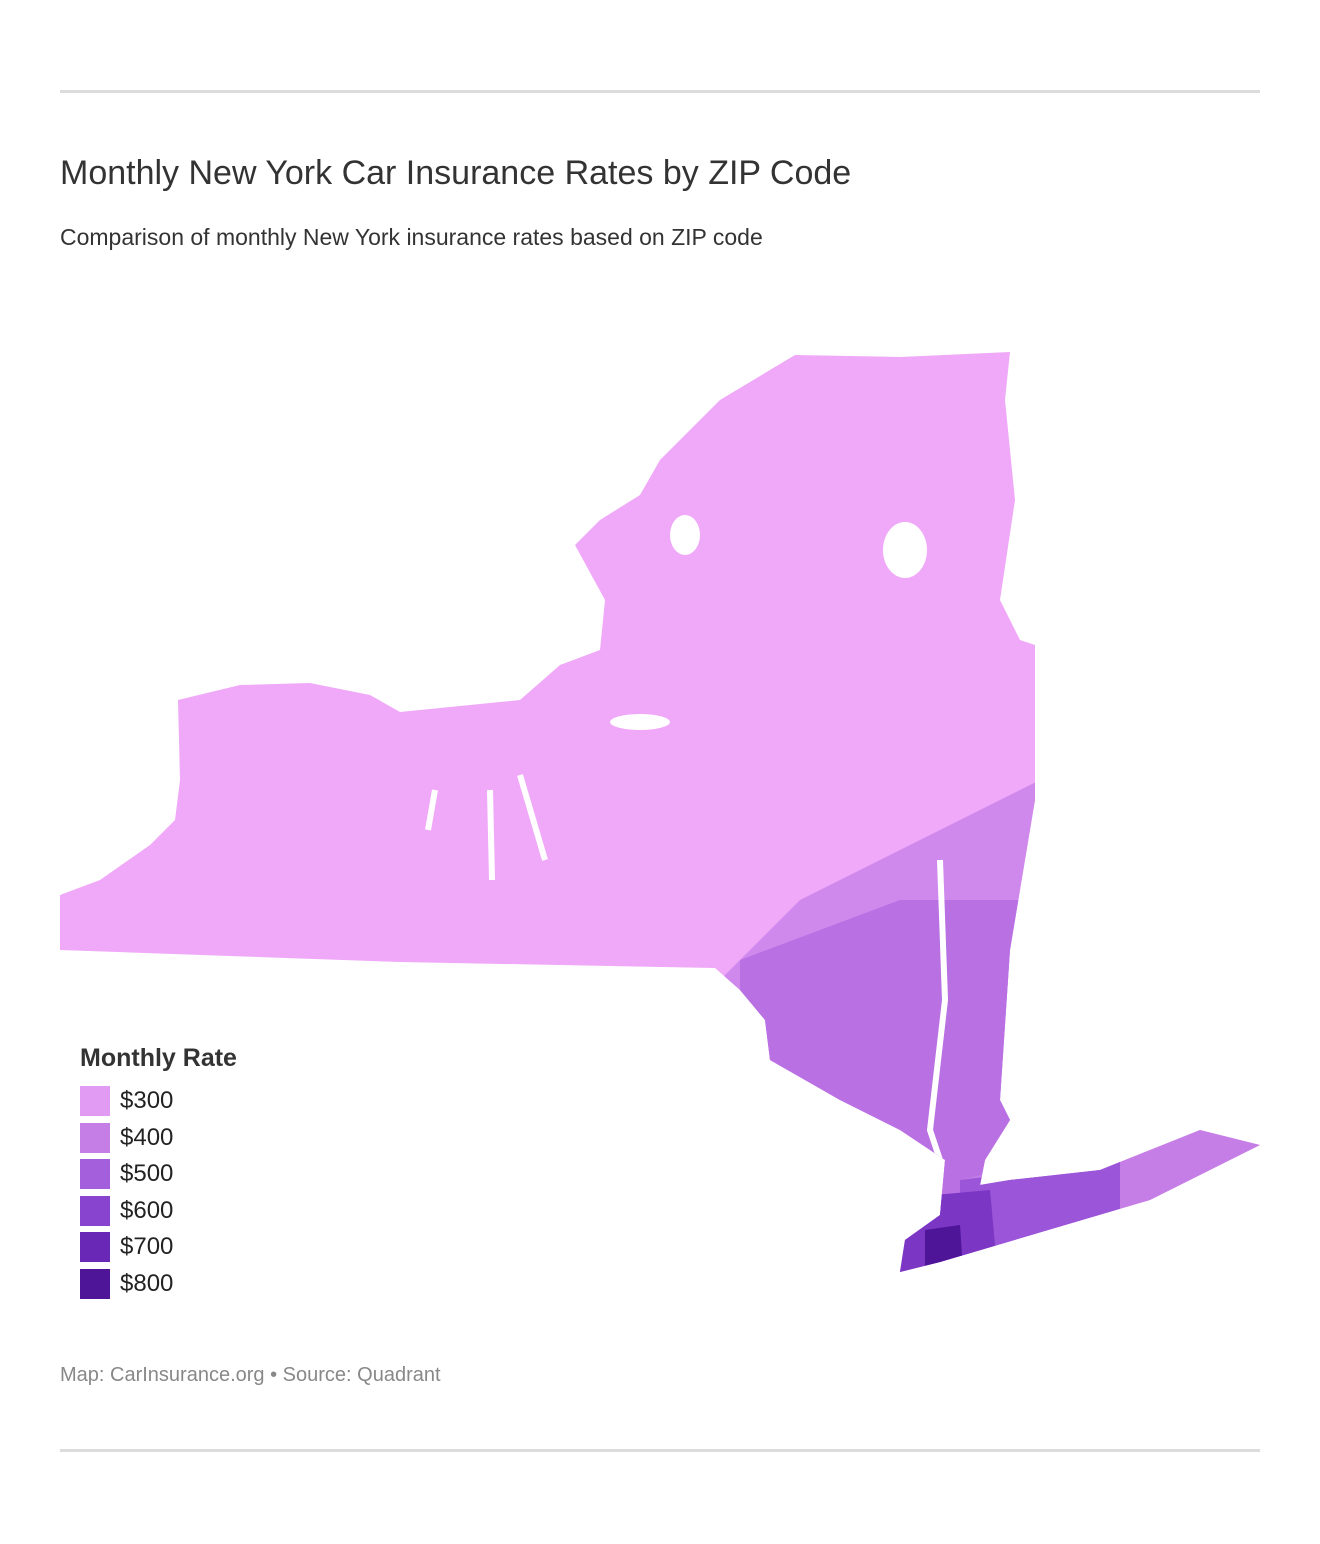 This screenshot has width=1320, height=1544. I want to click on legend-item: $800, so click(158, 1284).